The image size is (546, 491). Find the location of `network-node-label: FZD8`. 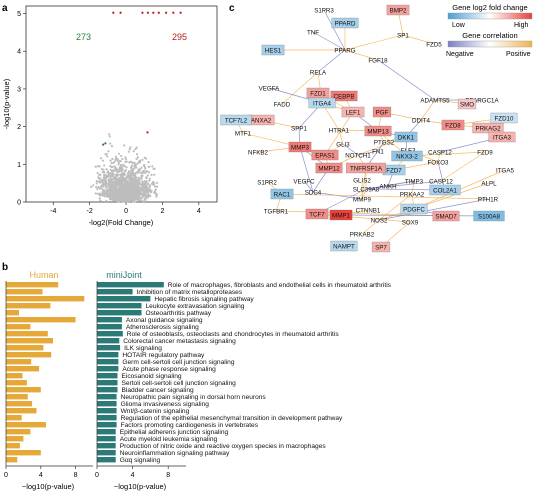

network-node-label: FZD8 is located at coordinates (453, 126).